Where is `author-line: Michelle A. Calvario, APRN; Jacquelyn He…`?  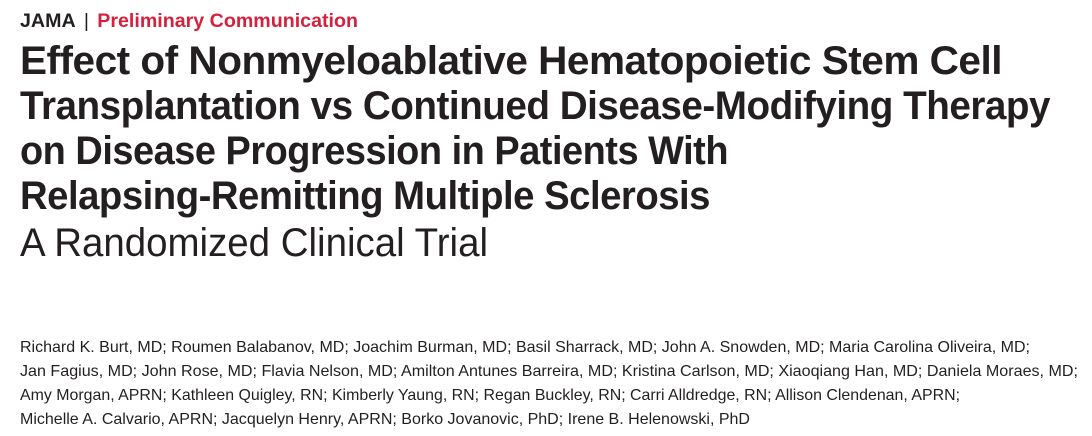
author-line: Michelle A. Calvario, APRN; Jacquelyn He… is located at coordinates (385, 419).